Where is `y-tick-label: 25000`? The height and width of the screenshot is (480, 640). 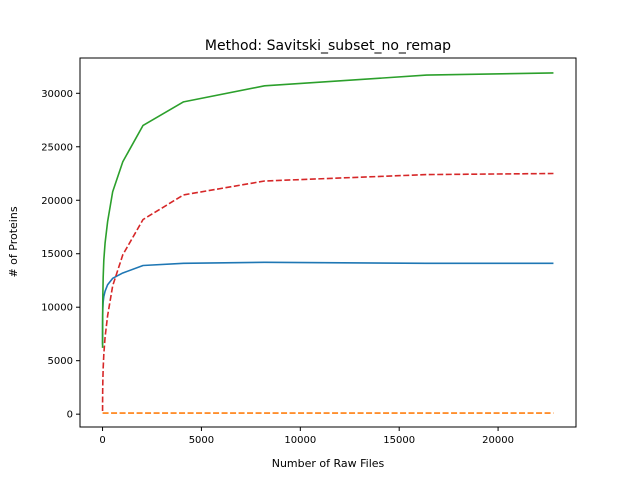 y-tick-label: 25000 is located at coordinates (57, 147).